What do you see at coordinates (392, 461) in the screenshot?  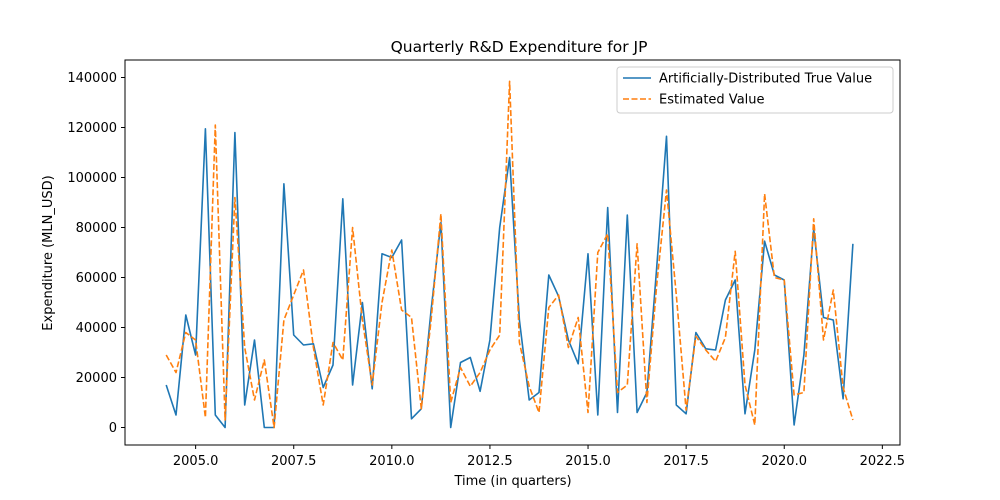 I see `x-tick-label: 2010.0` at bounding box center [392, 461].